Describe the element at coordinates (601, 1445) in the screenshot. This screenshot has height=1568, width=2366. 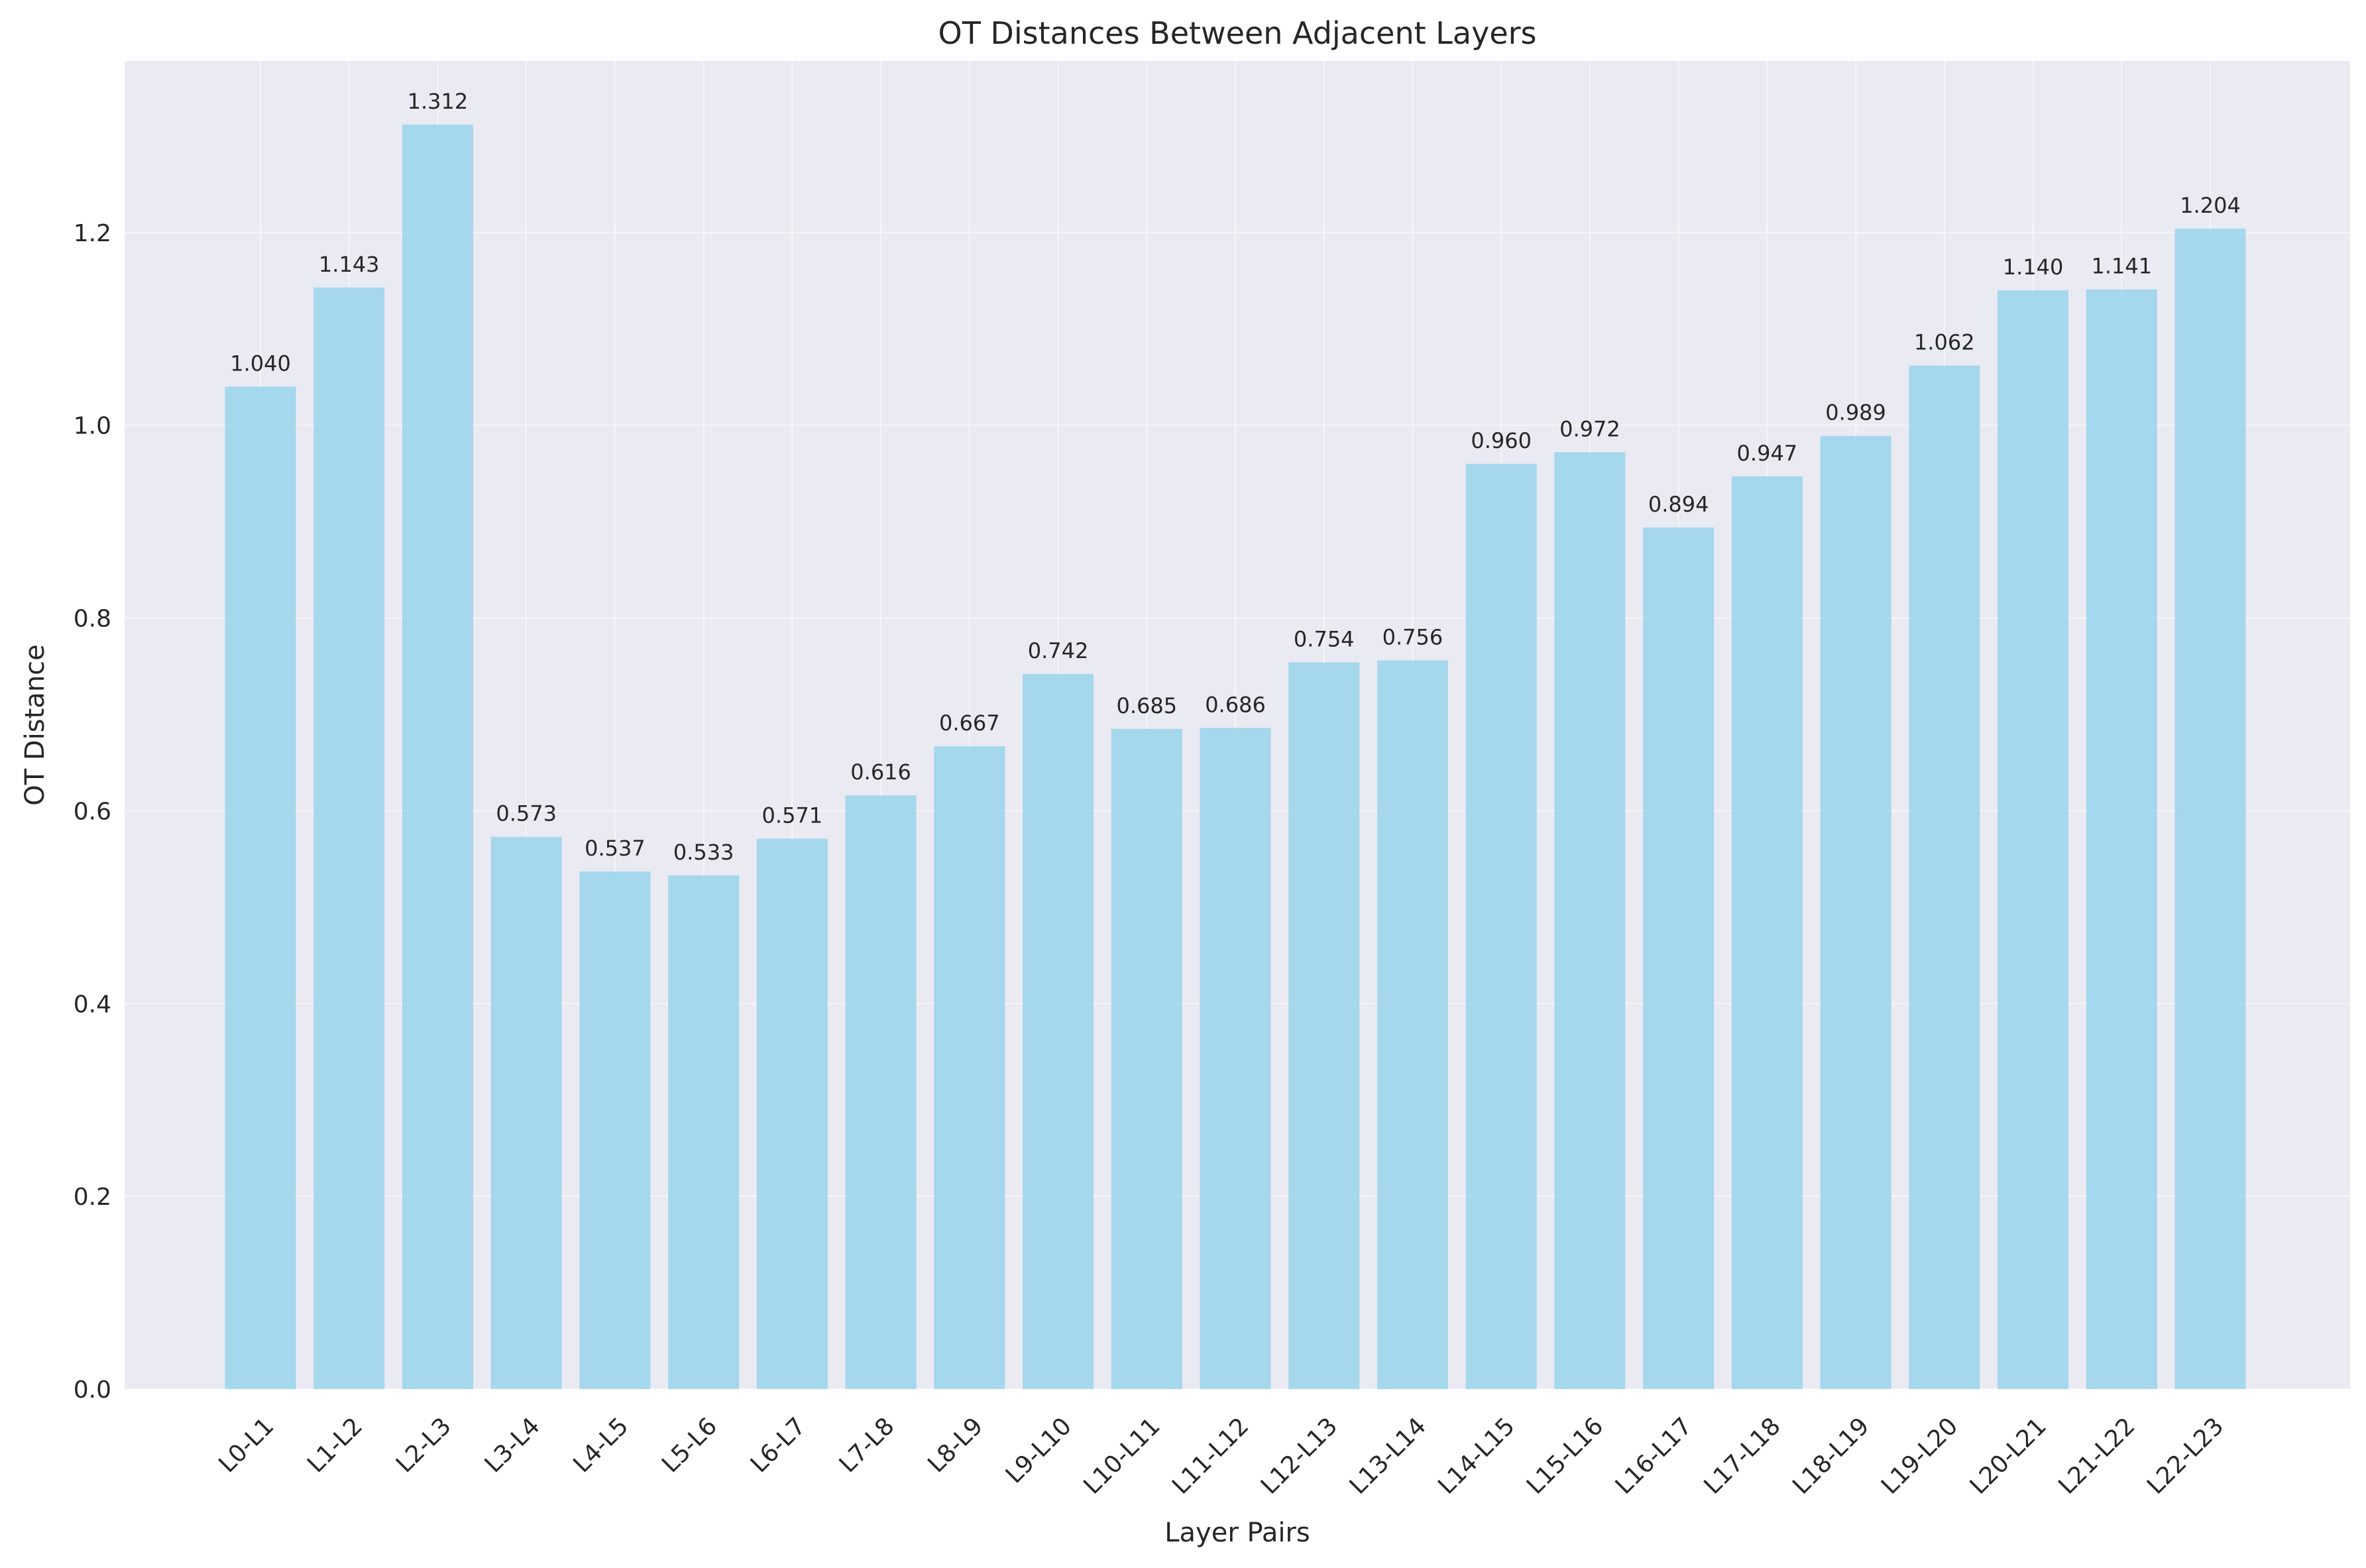
I see `x-tick-label: L4-L5` at that location.